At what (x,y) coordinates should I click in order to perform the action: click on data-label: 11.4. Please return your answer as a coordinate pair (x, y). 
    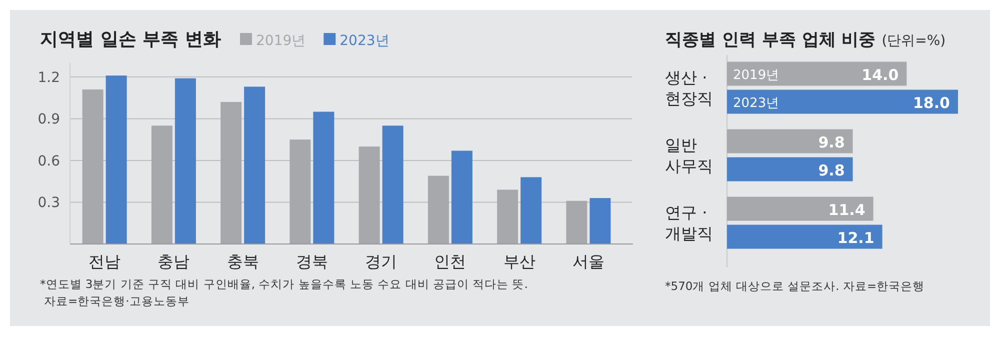
    Looking at the image, I should click on (847, 209).